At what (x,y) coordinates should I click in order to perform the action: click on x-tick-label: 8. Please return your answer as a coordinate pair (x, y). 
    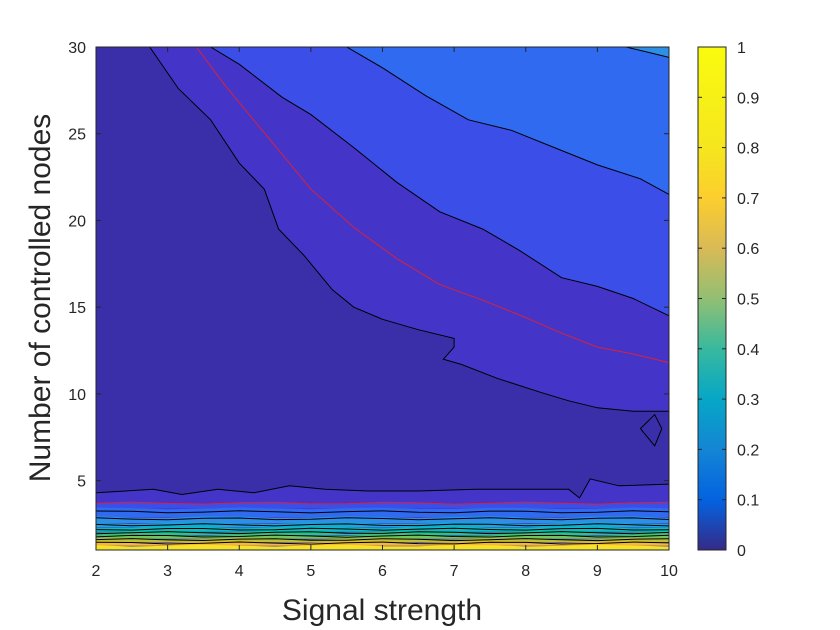
    Looking at the image, I should click on (525, 571).